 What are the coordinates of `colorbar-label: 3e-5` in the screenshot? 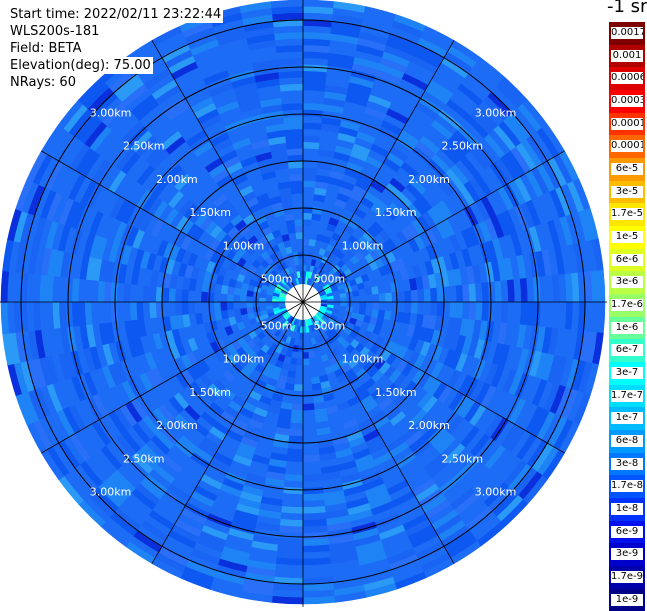 It's located at (627, 191).